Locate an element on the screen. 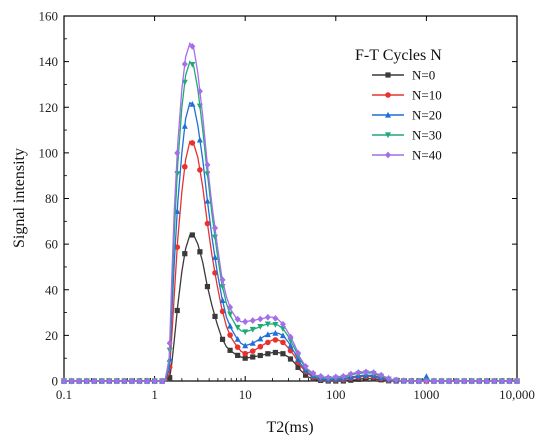 The width and height of the screenshot is (550, 444). x-tick-label: 10,000 is located at coordinates (517, 394).